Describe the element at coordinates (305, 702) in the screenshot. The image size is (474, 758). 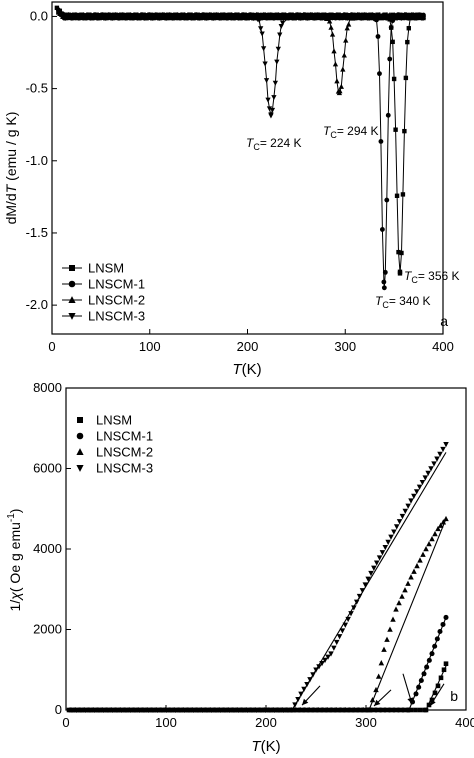
I see `arrow-head` at that location.